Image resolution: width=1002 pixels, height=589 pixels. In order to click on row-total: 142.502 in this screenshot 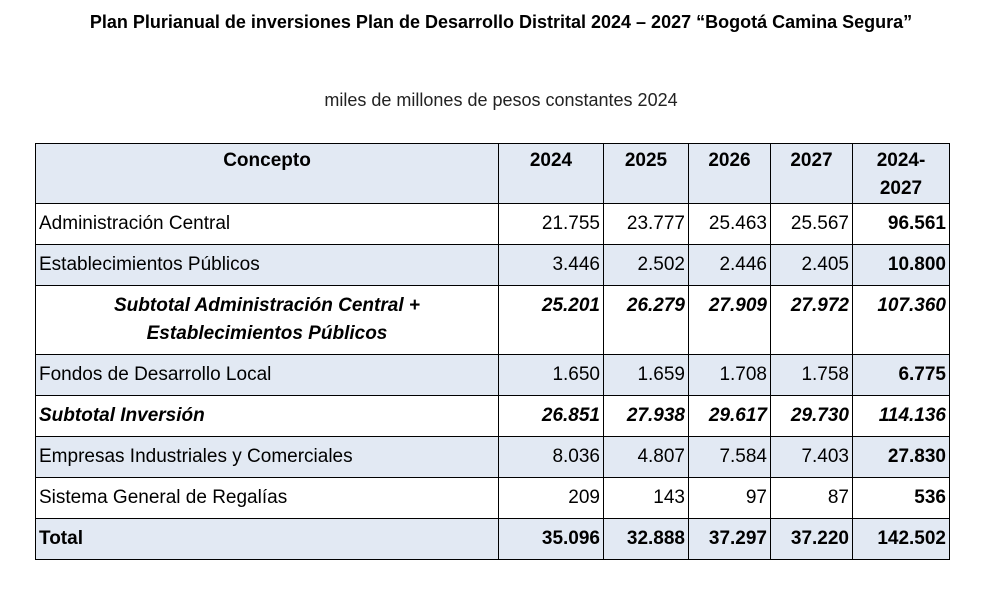, I will do `click(901, 539)`.